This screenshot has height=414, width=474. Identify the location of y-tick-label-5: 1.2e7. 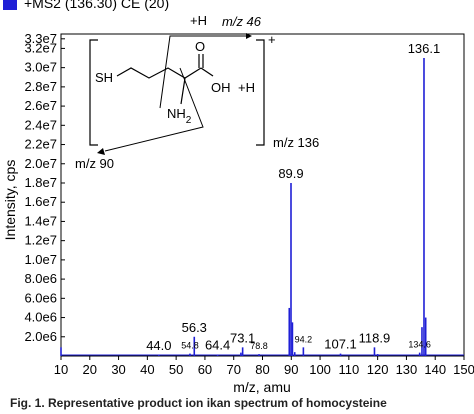
(40, 240).